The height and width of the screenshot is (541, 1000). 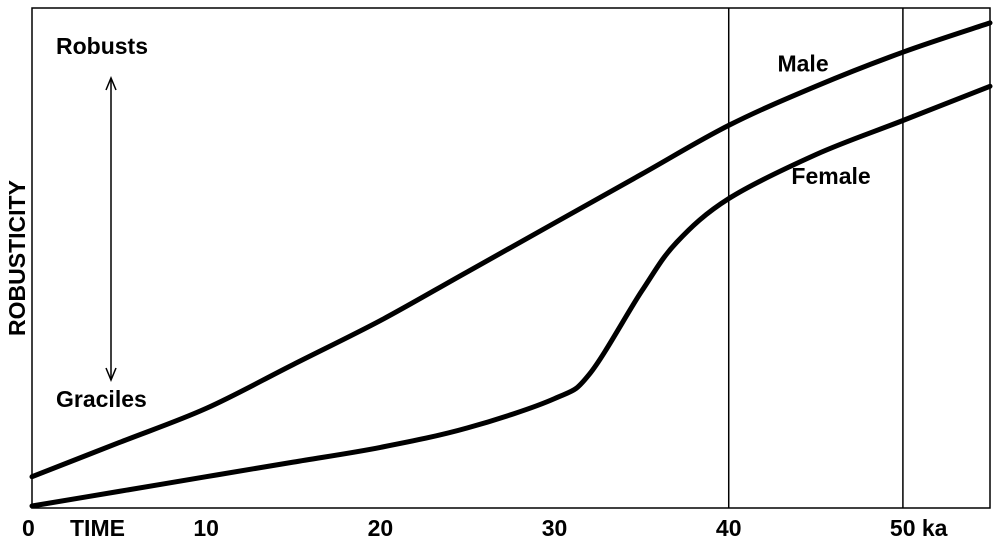 I want to click on x-tick-label: 50 ka, so click(x=919, y=528).